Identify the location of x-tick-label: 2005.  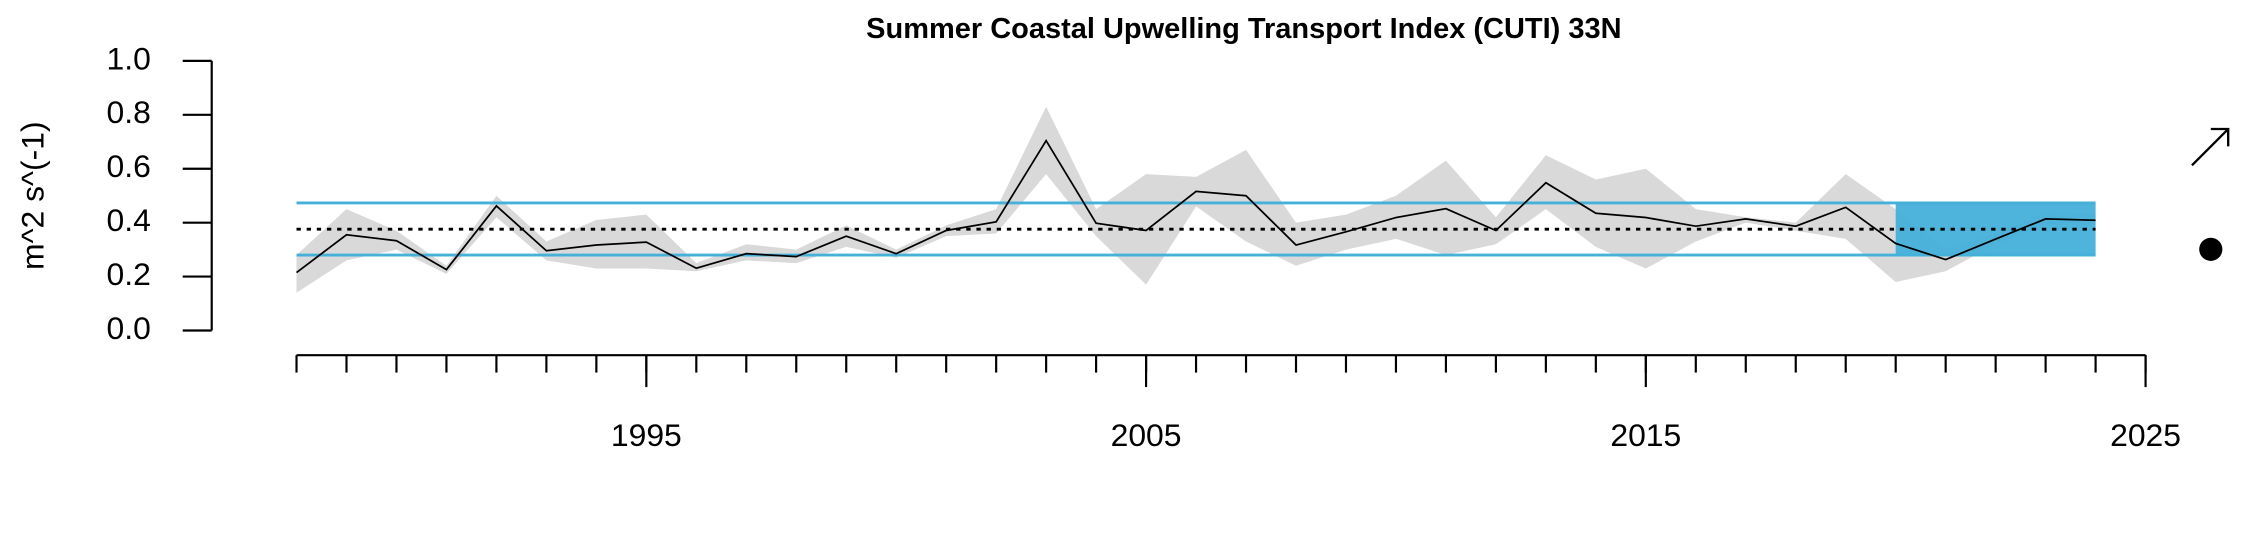
(1146, 435).